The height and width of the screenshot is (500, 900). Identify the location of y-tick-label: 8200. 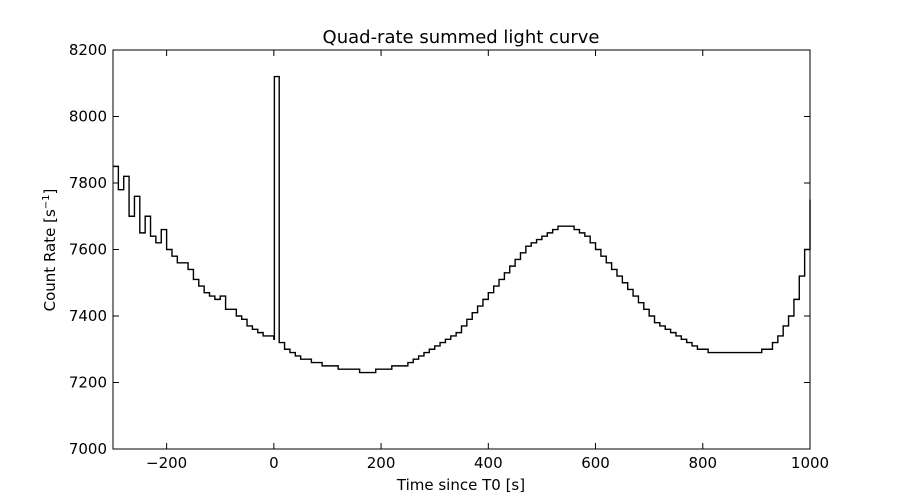
(88, 50).